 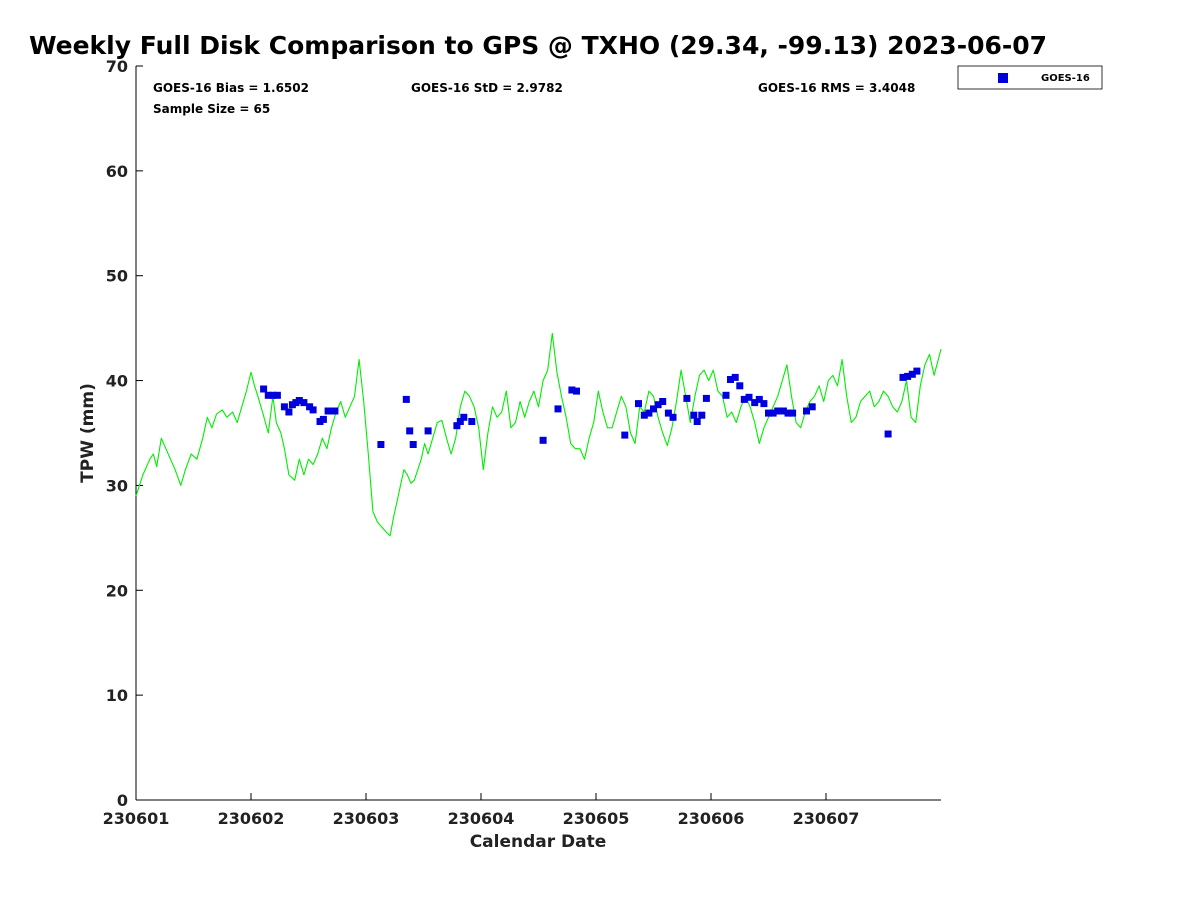 What do you see at coordinates (122, 800) in the screenshot?
I see `y-tick-label: 0` at bounding box center [122, 800].